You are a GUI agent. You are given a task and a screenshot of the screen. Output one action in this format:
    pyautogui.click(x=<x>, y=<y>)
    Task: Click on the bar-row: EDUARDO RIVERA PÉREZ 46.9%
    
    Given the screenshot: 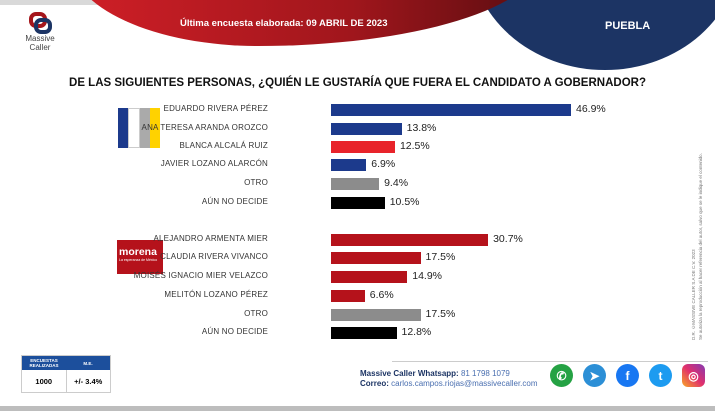 What is the action you would take?
    pyautogui.click(x=330, y=110)
    